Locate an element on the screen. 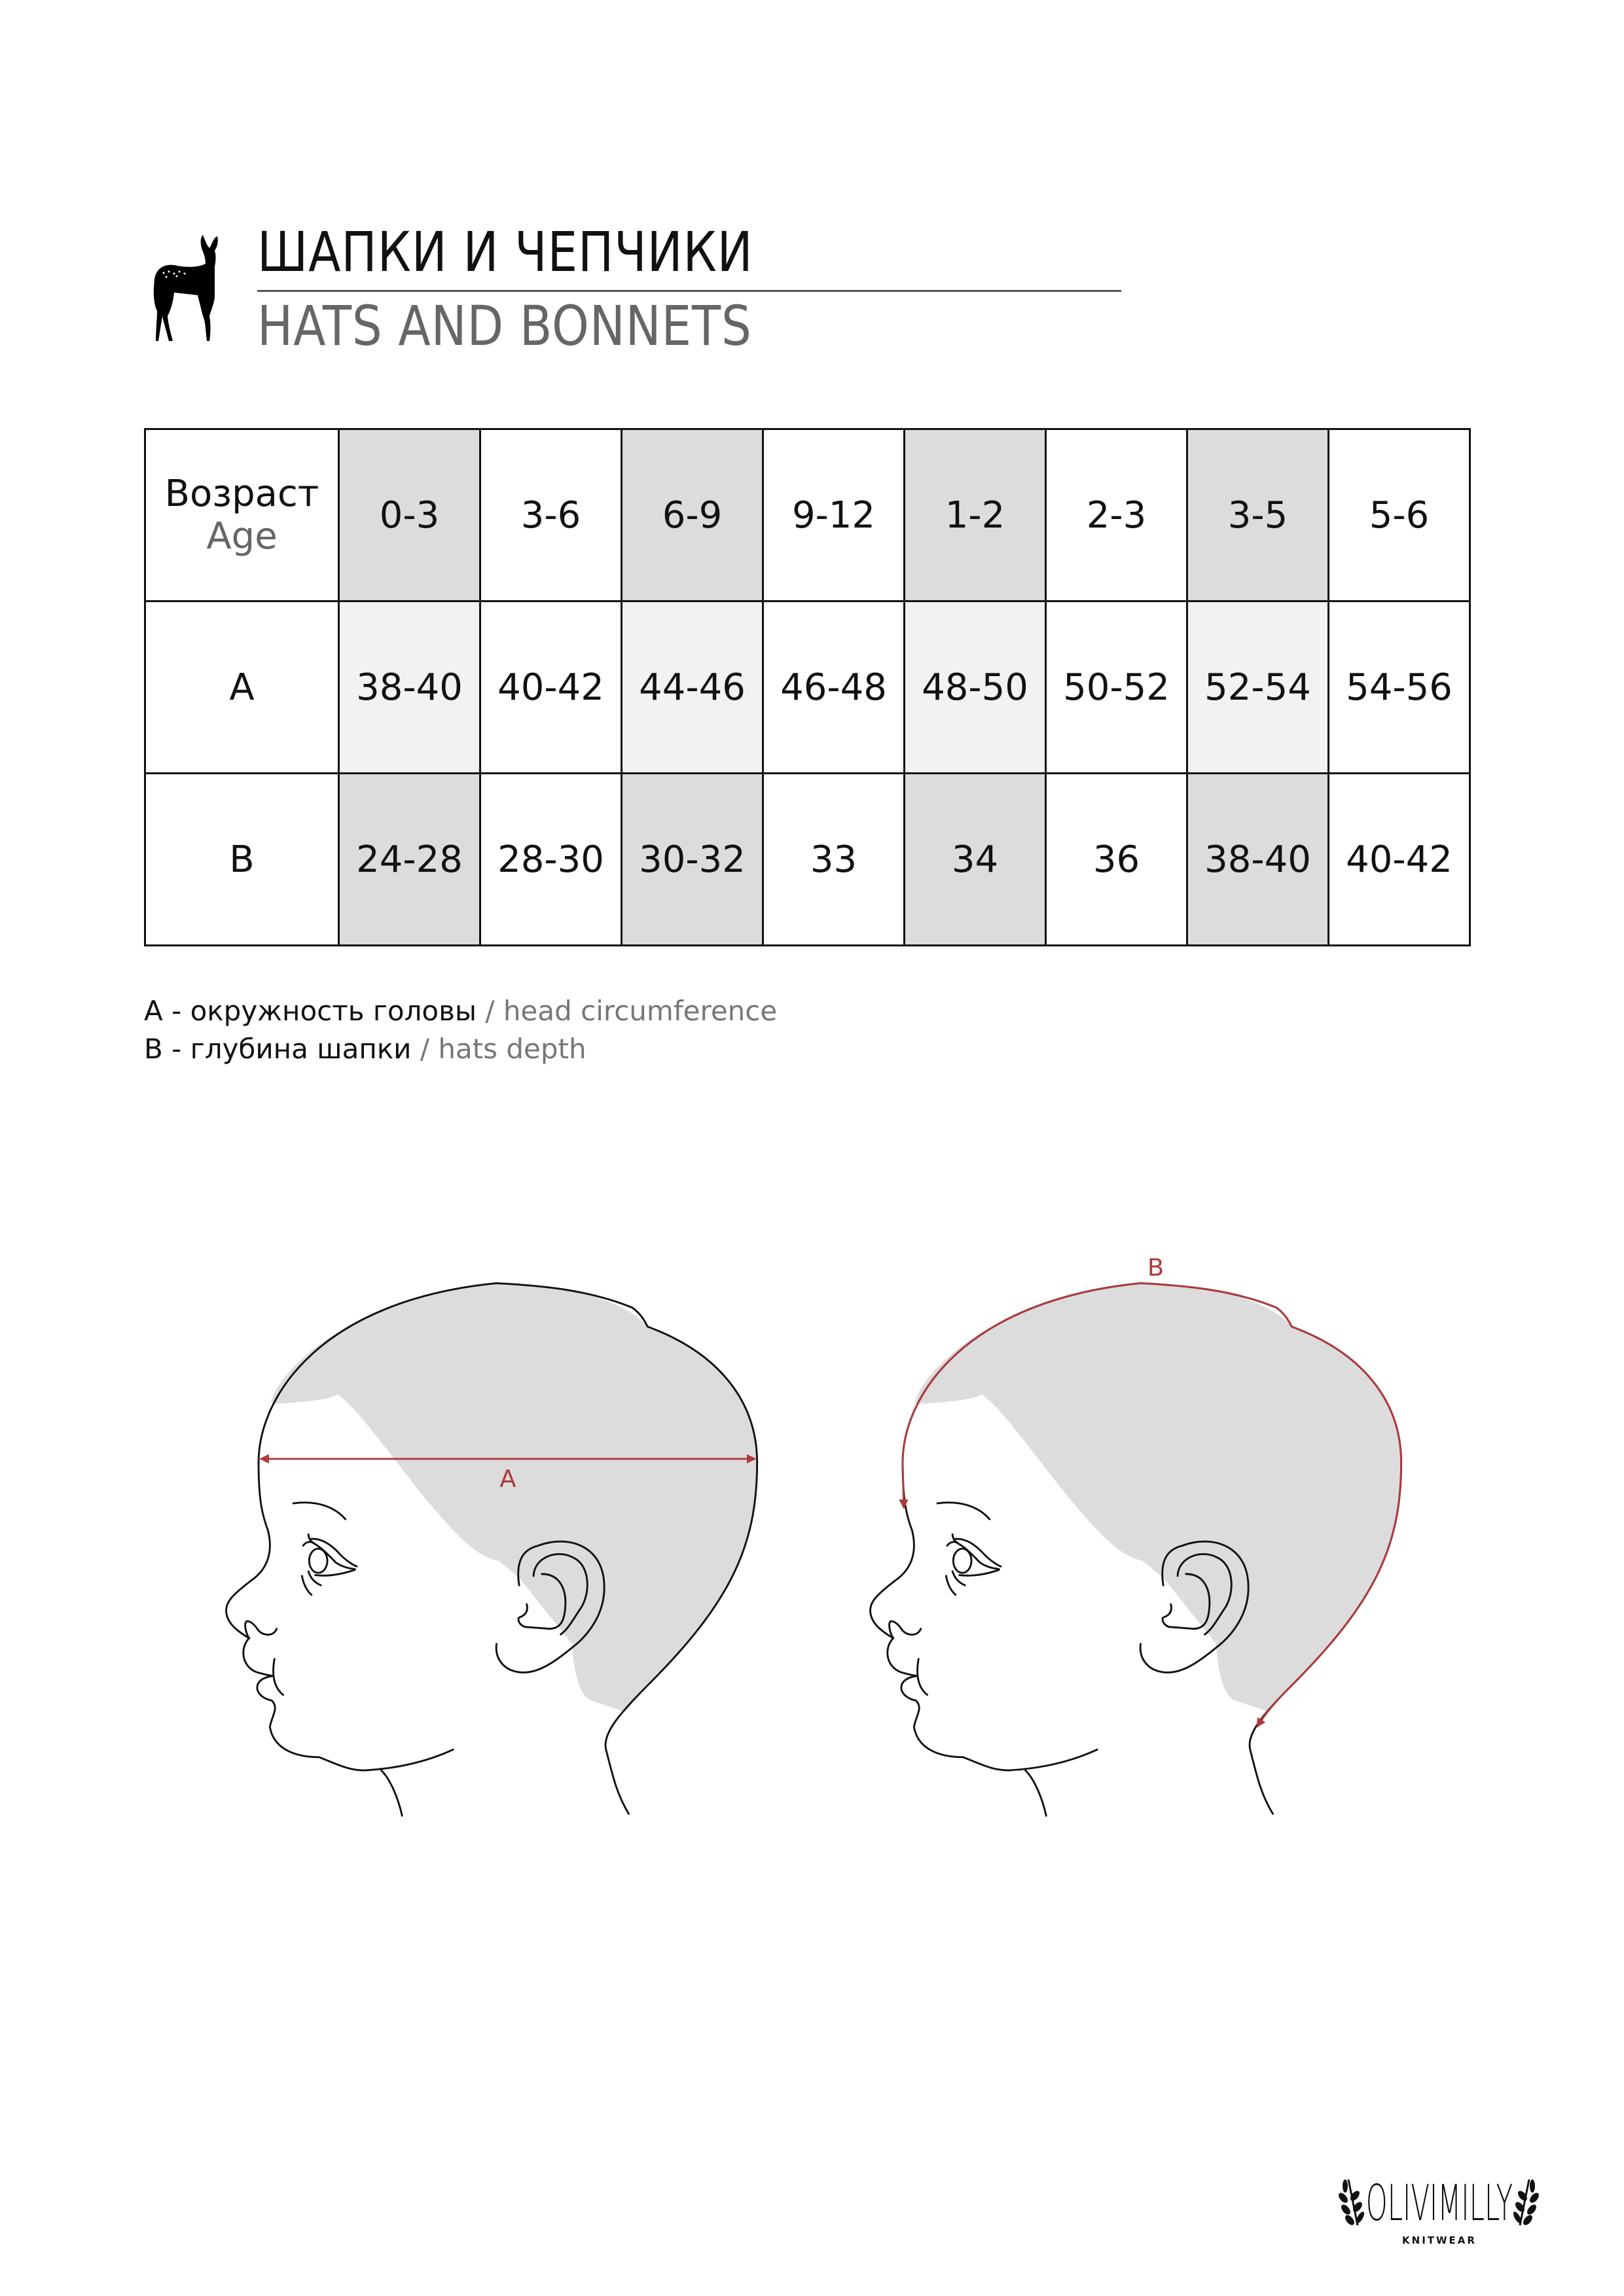 Image resolution: width=1624 pixels, height=2296 pixels. legend-b-en: hats depth is located at coordinates (512, 1049).